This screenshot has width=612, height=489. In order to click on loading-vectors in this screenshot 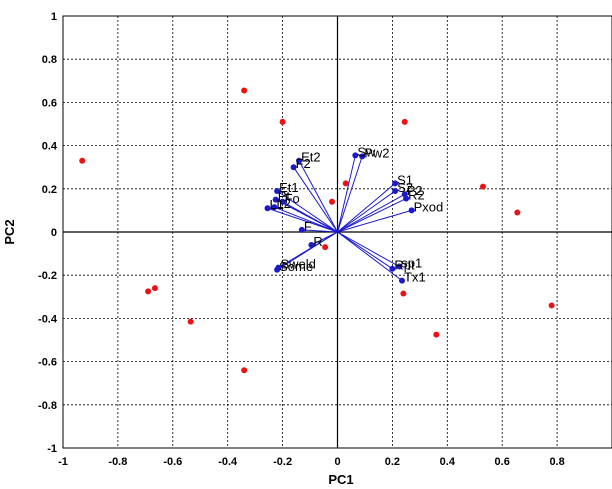, I will do `click(339, 218)`.